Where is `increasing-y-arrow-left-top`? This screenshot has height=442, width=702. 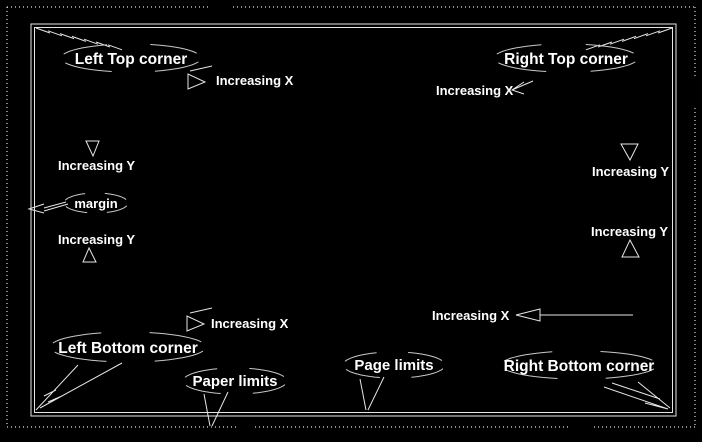 increasing-y-arrow-left-top is located at coordinates (92, 149).